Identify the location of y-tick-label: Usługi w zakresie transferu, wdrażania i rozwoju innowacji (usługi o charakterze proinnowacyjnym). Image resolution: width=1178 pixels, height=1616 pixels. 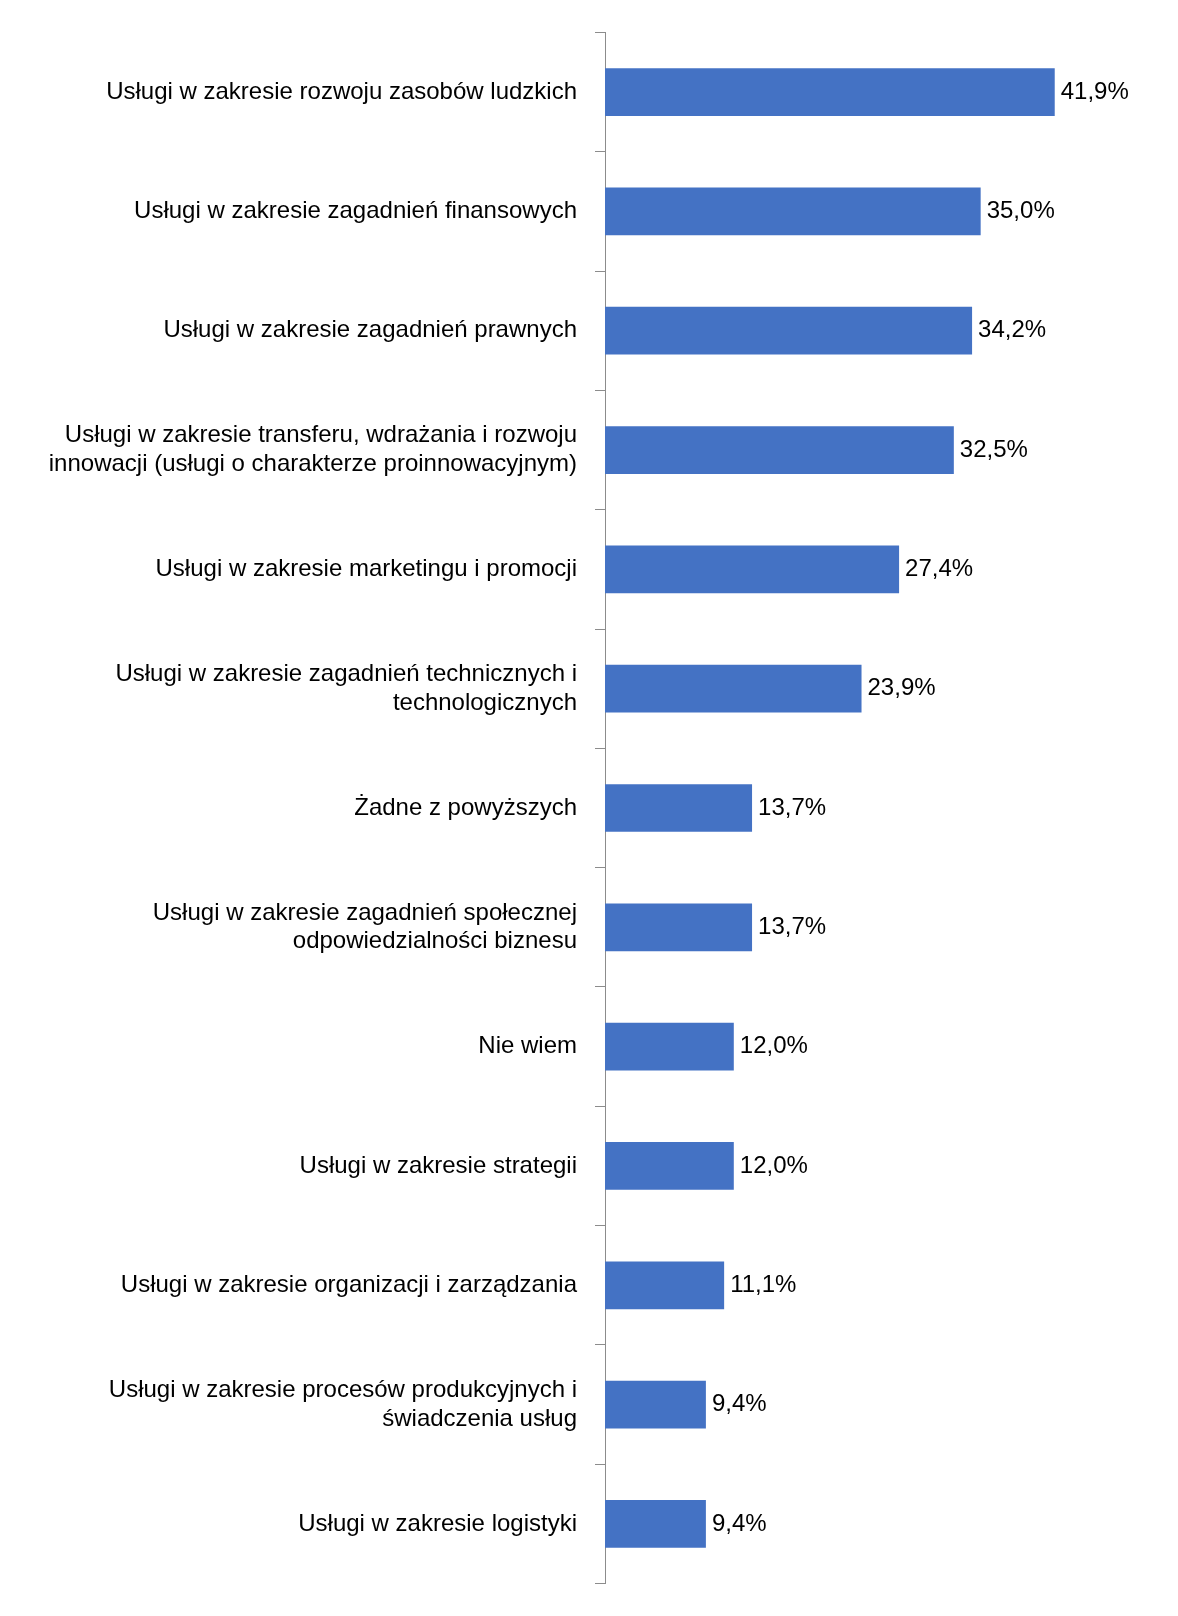
(312, 448).